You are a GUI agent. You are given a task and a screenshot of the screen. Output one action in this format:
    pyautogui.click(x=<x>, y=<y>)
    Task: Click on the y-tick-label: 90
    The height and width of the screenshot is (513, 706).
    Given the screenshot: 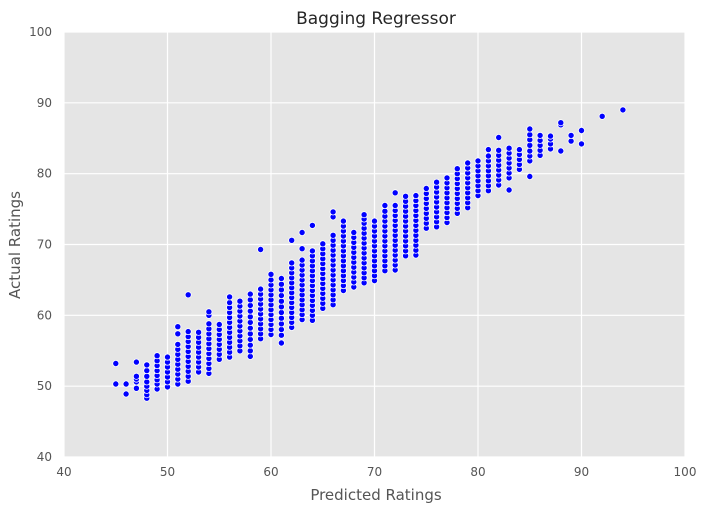 What is the action you would take?
    pyautogui.click(x=44, y=103)
    